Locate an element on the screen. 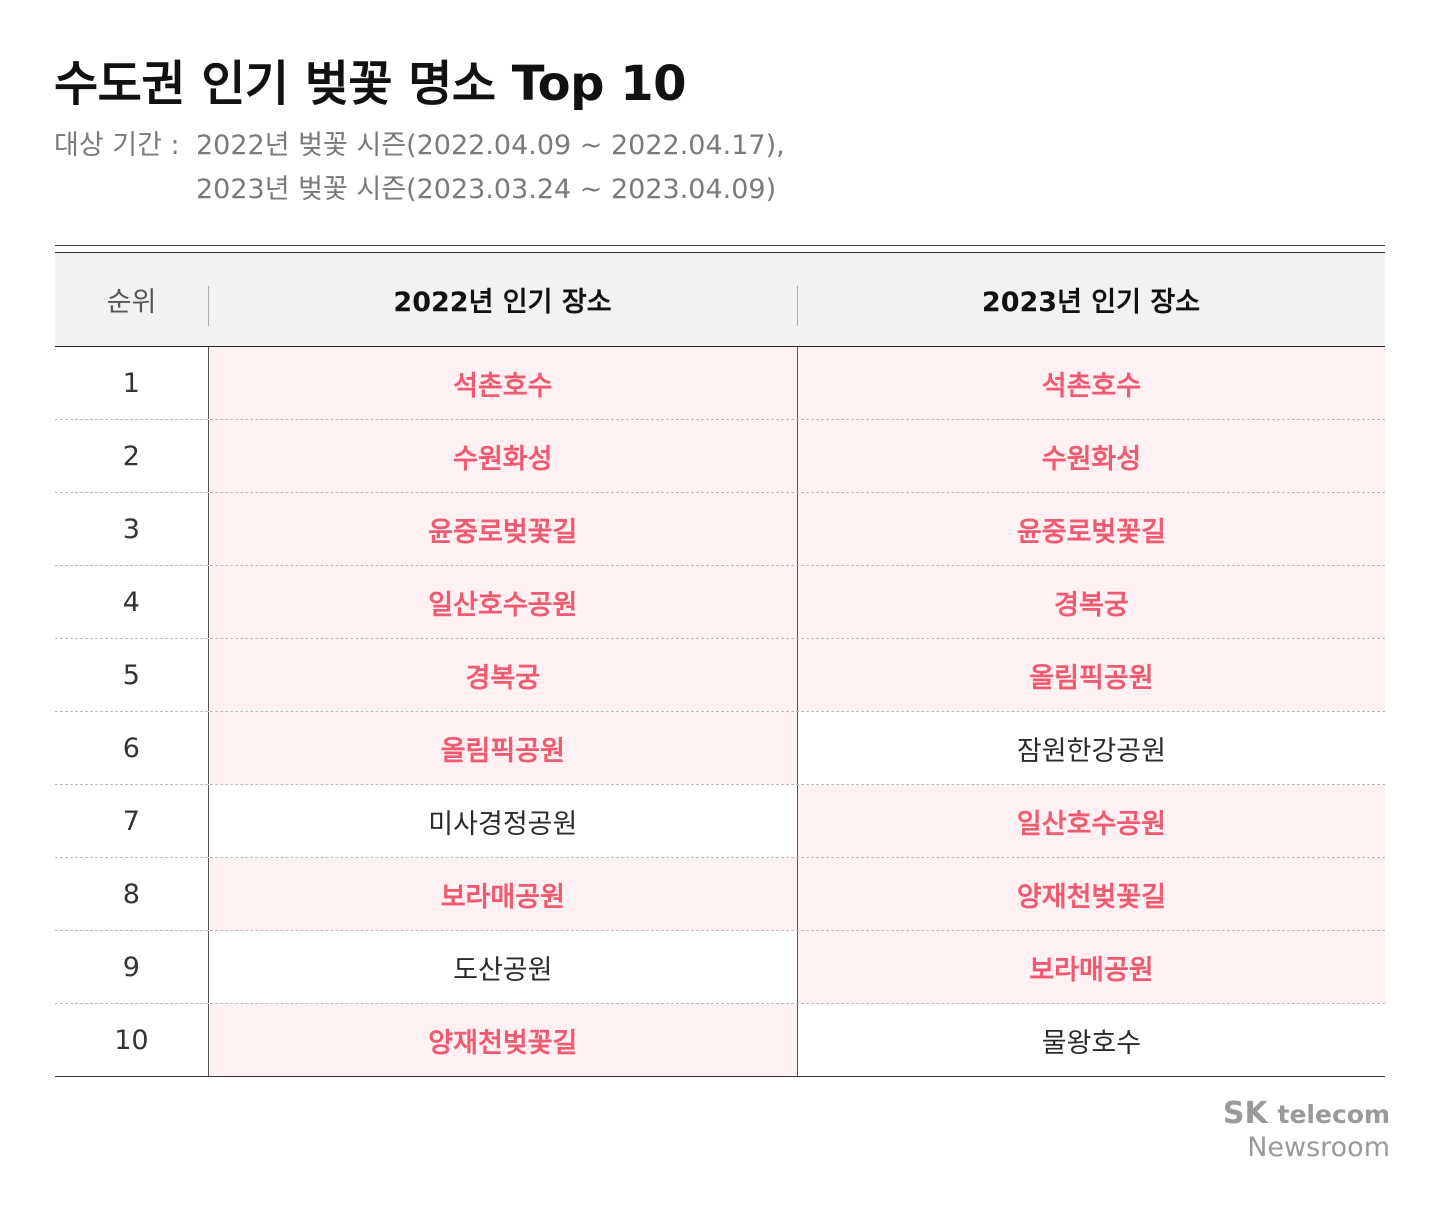 Image resolution: width=1440 pixels, height=1208 pixels. table-row: 4 일산호수공원 경복궁 is located at coordinates (720, 602).